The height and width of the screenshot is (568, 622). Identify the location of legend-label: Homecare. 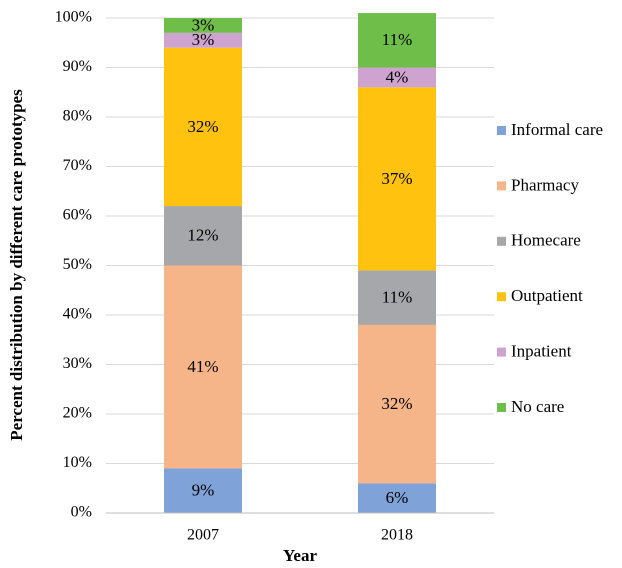
(546, 240).